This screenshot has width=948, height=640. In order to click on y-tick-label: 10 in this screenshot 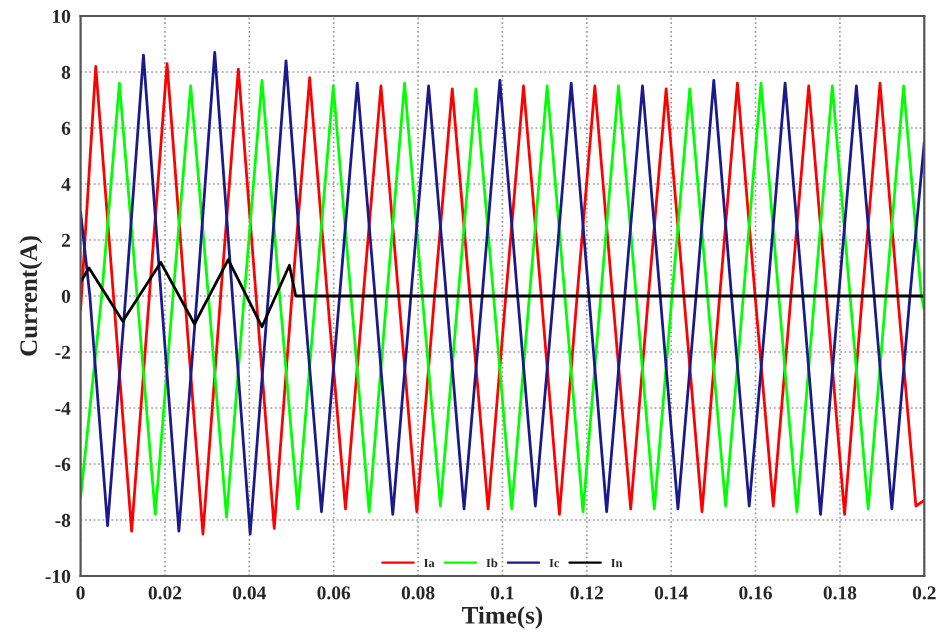, I will do `click(61, 16)`.